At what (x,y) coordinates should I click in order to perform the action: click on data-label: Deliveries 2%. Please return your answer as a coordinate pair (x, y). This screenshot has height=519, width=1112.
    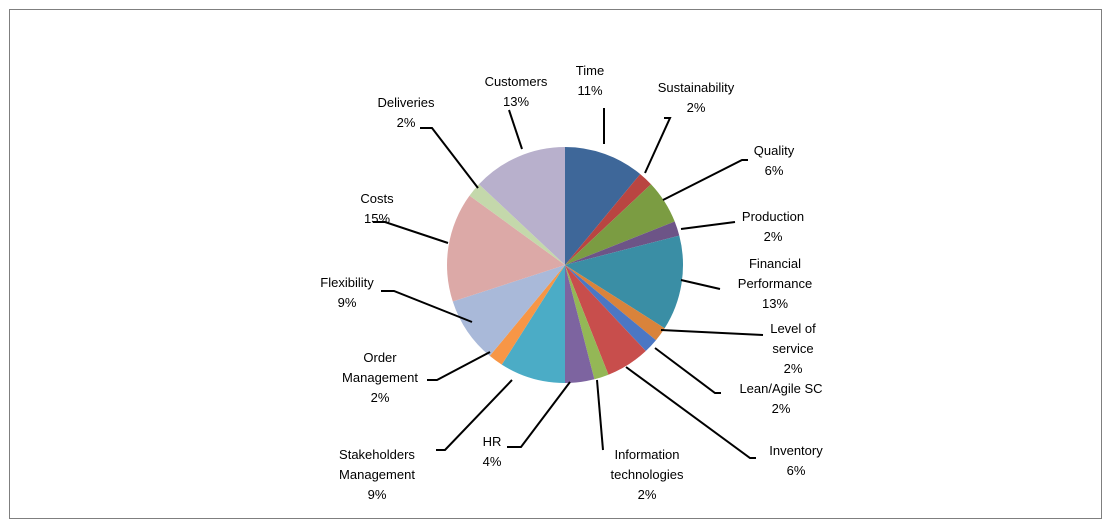
    Looking at the image, I should click on (406, 112).